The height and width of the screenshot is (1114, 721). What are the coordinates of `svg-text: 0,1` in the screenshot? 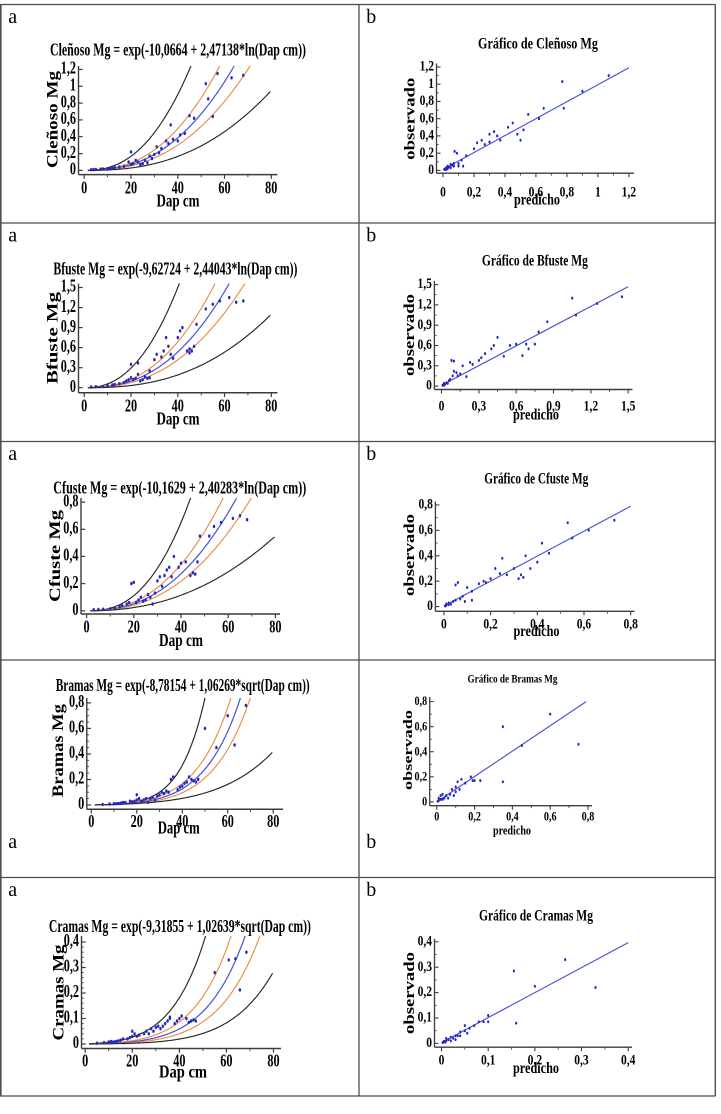 It's located at (71, 1017).